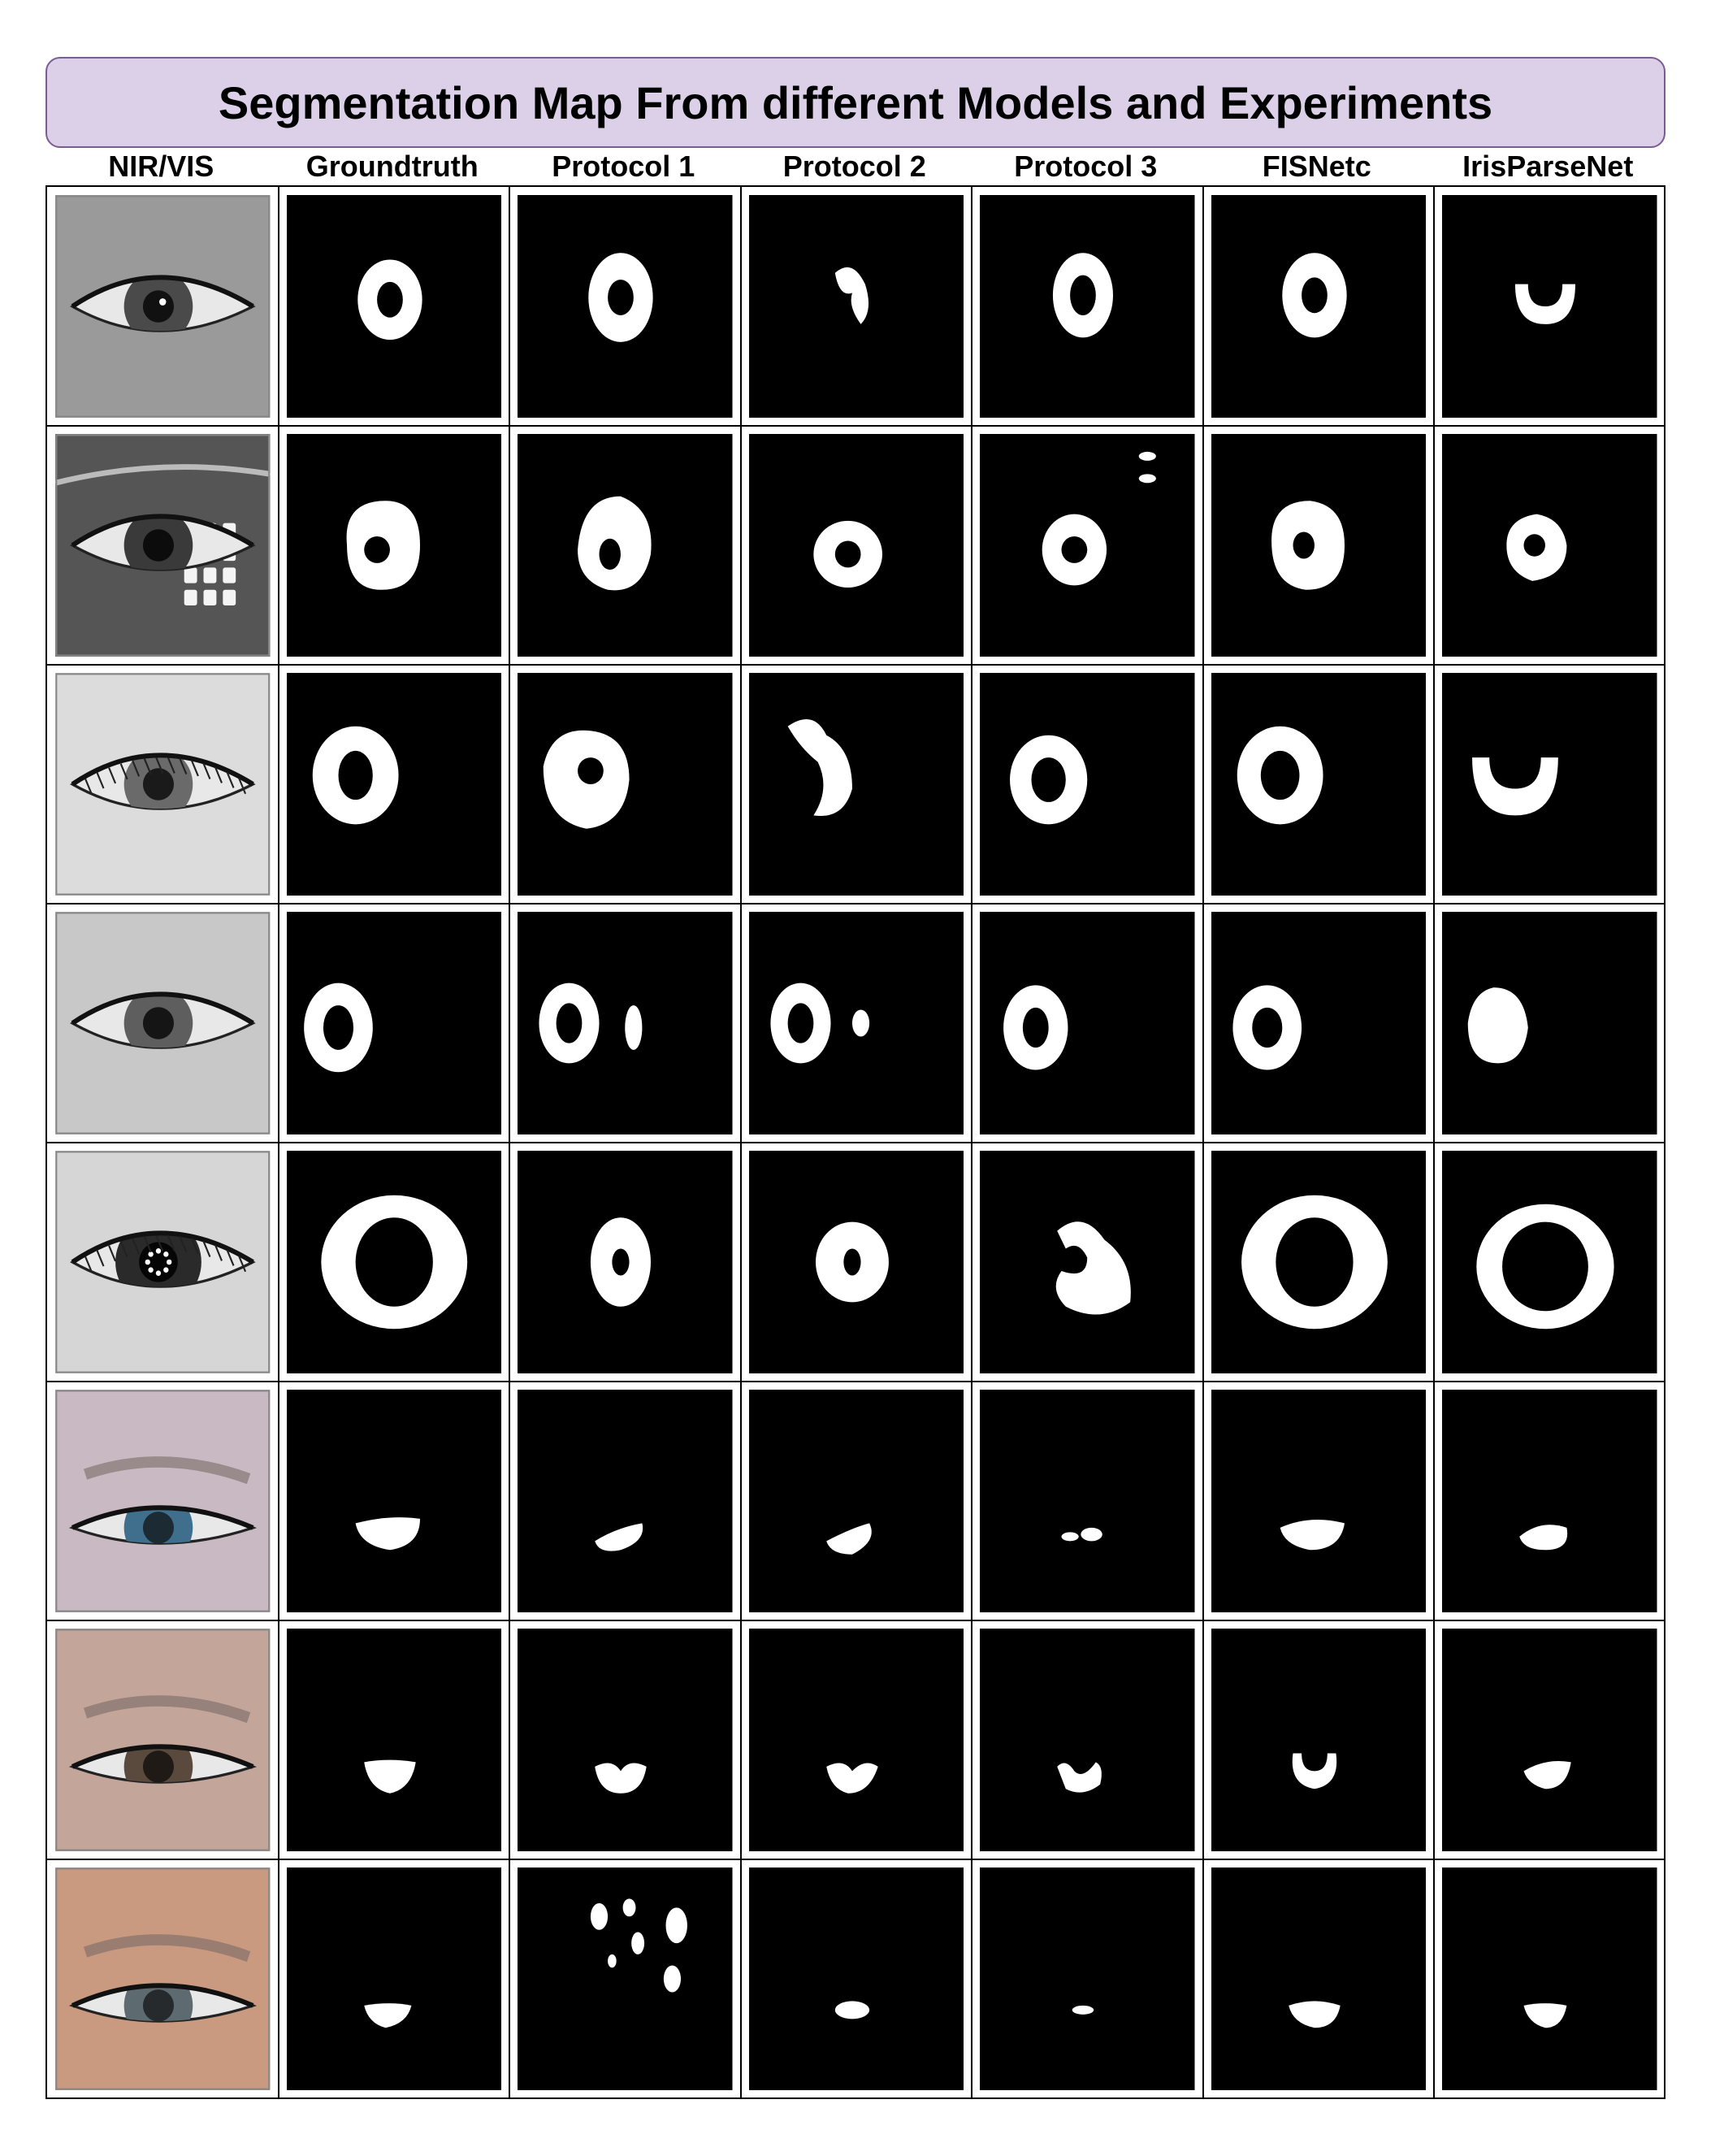  What do you see at coordinates (623, 166) in the screenshot?
I see `header-protocol-1: Protocol 1` at bounding box center [623, 166].